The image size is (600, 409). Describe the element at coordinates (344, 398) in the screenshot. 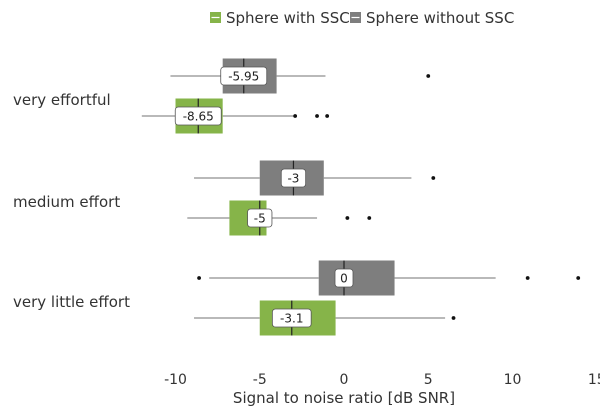

I see `x-axis-label: Signal to noise ratio [dB SNR]` at that location.